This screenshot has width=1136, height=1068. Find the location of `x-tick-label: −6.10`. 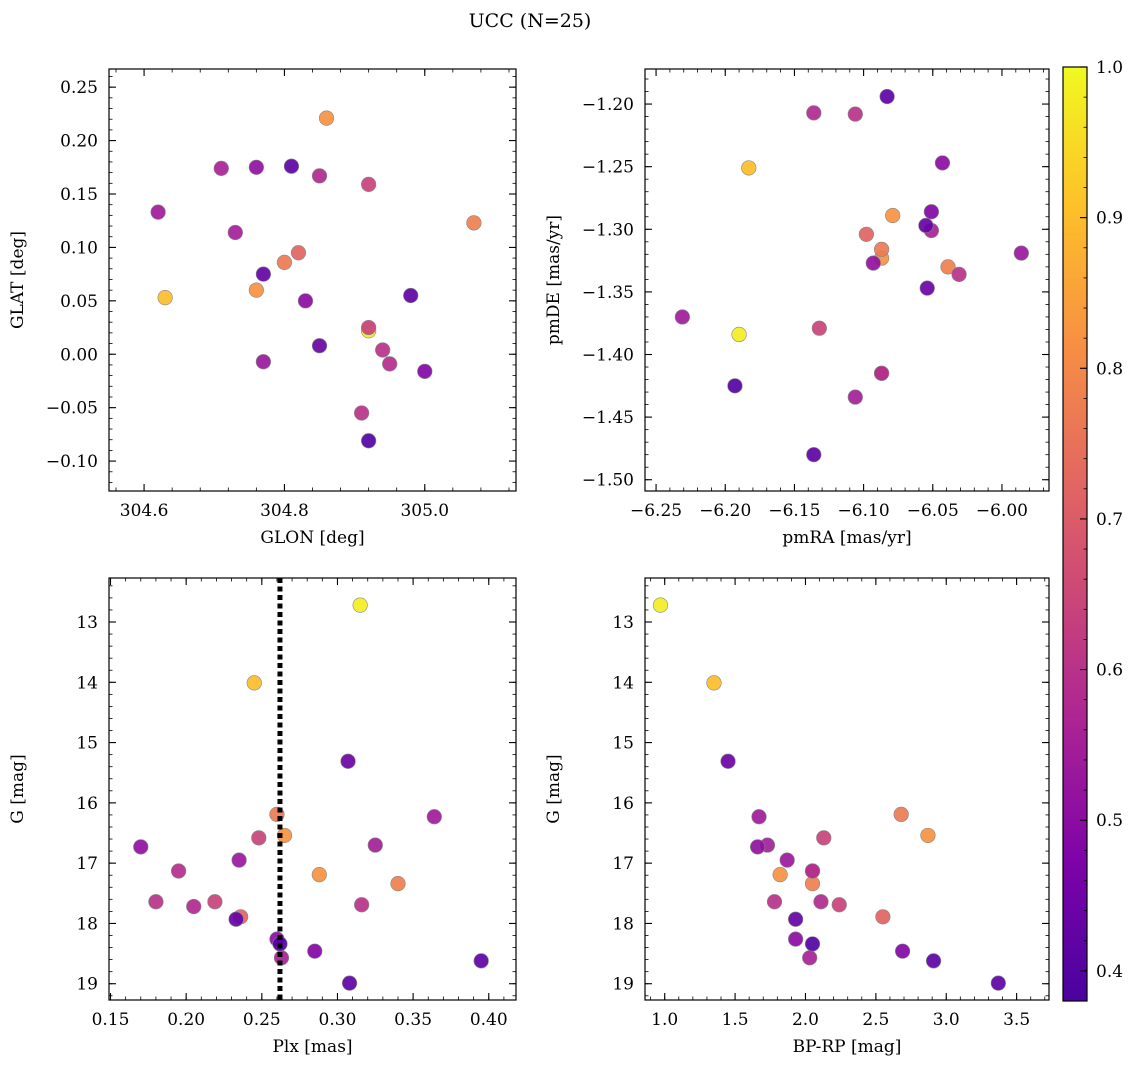

x-tick-label: −6.10 is located at coordinates (864, 511).